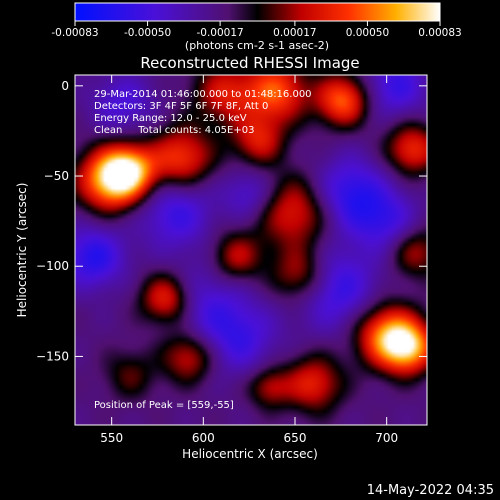  Describe the element at coordinates (65, 86) in the screenshot. I see `y-tick-label: 0` at that location.